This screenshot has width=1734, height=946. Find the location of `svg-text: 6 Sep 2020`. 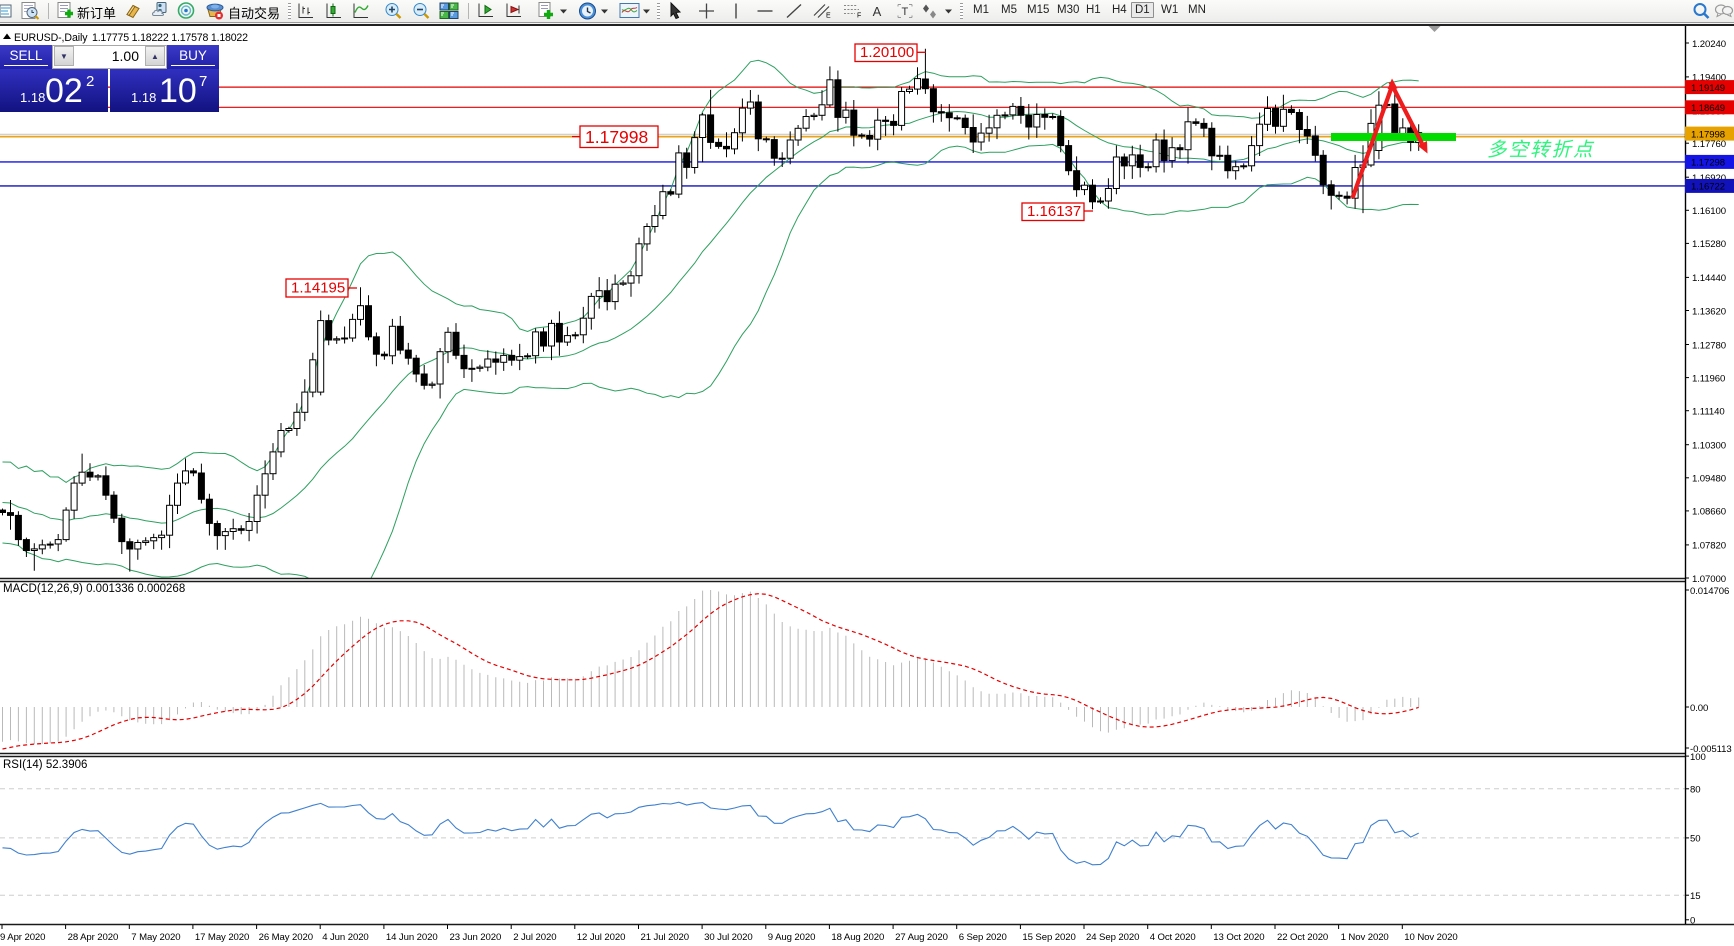

svg-text: 6 Sep 2020 is located at coordinates (983, 937).